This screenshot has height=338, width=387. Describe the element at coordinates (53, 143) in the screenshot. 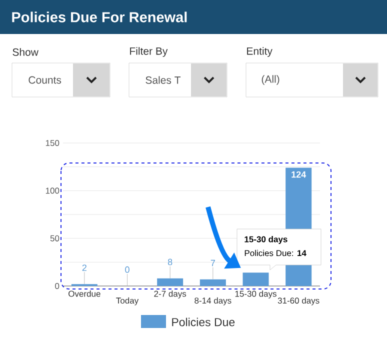

I see `y-tick-label: 150` at that location.